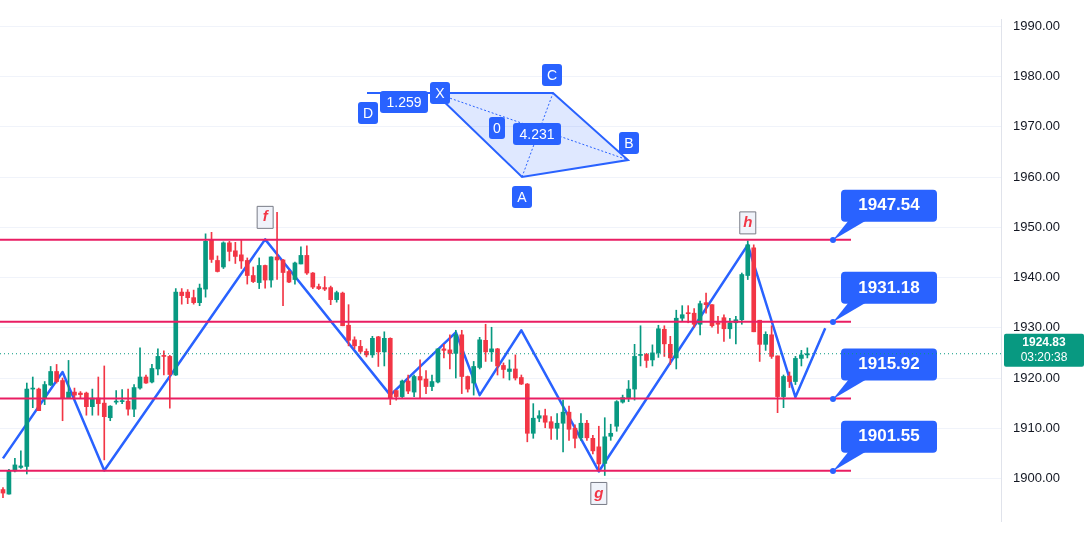 Image resolution: width=1087 pixels, height=541 pixels. Describe the element at coordinates (889, 436) in the screenshot. I see `ref-line-label: 1901.55` at that location.